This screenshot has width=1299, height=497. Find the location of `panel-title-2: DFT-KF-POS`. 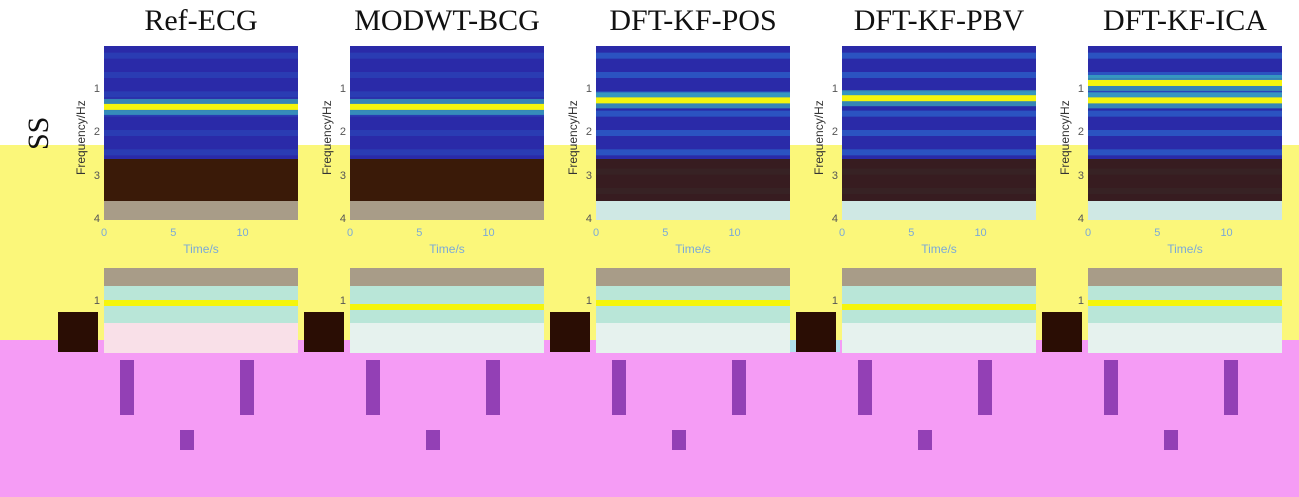

panel-title-2: DFT-KF-POS is located at coordinates (693, 20).